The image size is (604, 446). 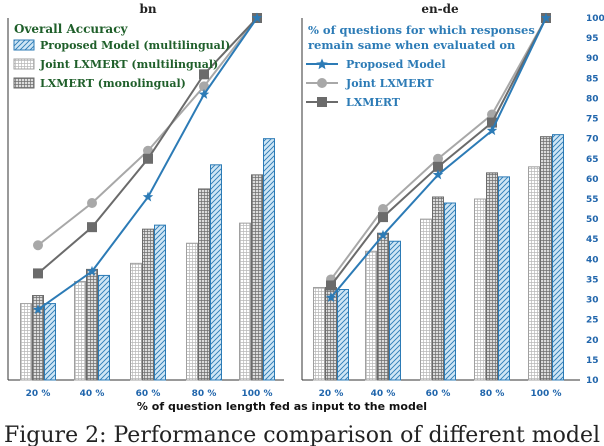 What do you see at coordinates (24, 83) in the screenshot?
I see `legend-swatch-lxmert` at bounding box center [24, 83].